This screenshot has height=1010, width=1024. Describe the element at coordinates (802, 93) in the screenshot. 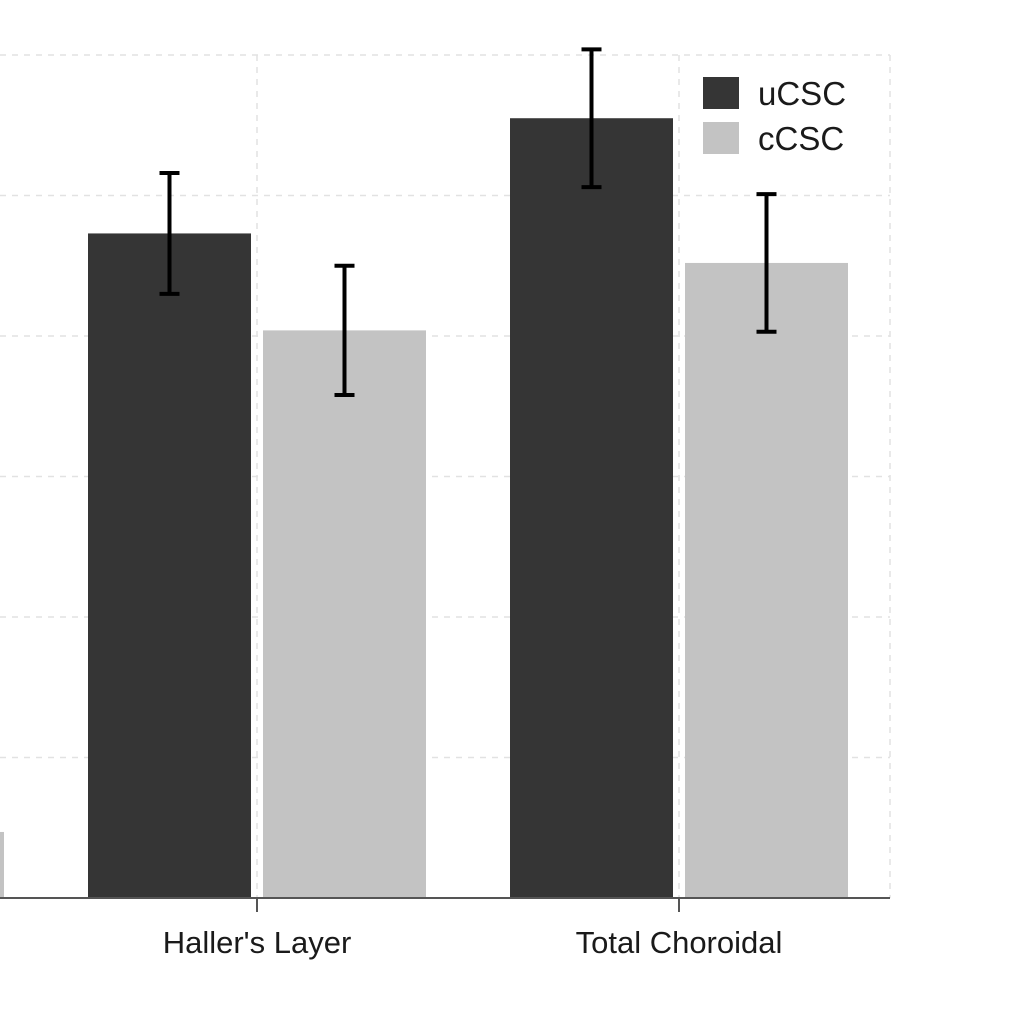

I see `legend-label-uCSC: uCSC` at that location.